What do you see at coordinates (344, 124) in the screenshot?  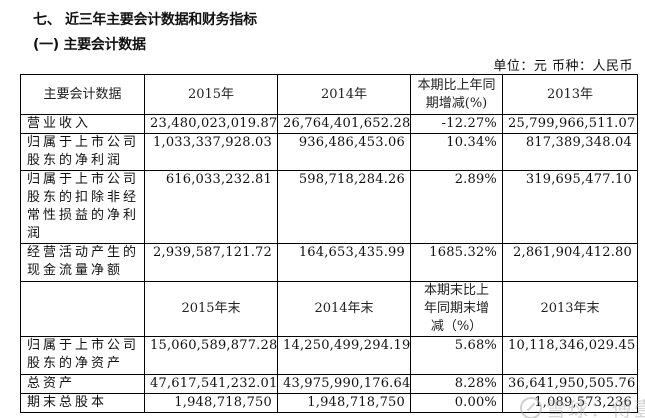 I see `value-2014: 26,764,401,652.28` at bounding box center [344, 124].